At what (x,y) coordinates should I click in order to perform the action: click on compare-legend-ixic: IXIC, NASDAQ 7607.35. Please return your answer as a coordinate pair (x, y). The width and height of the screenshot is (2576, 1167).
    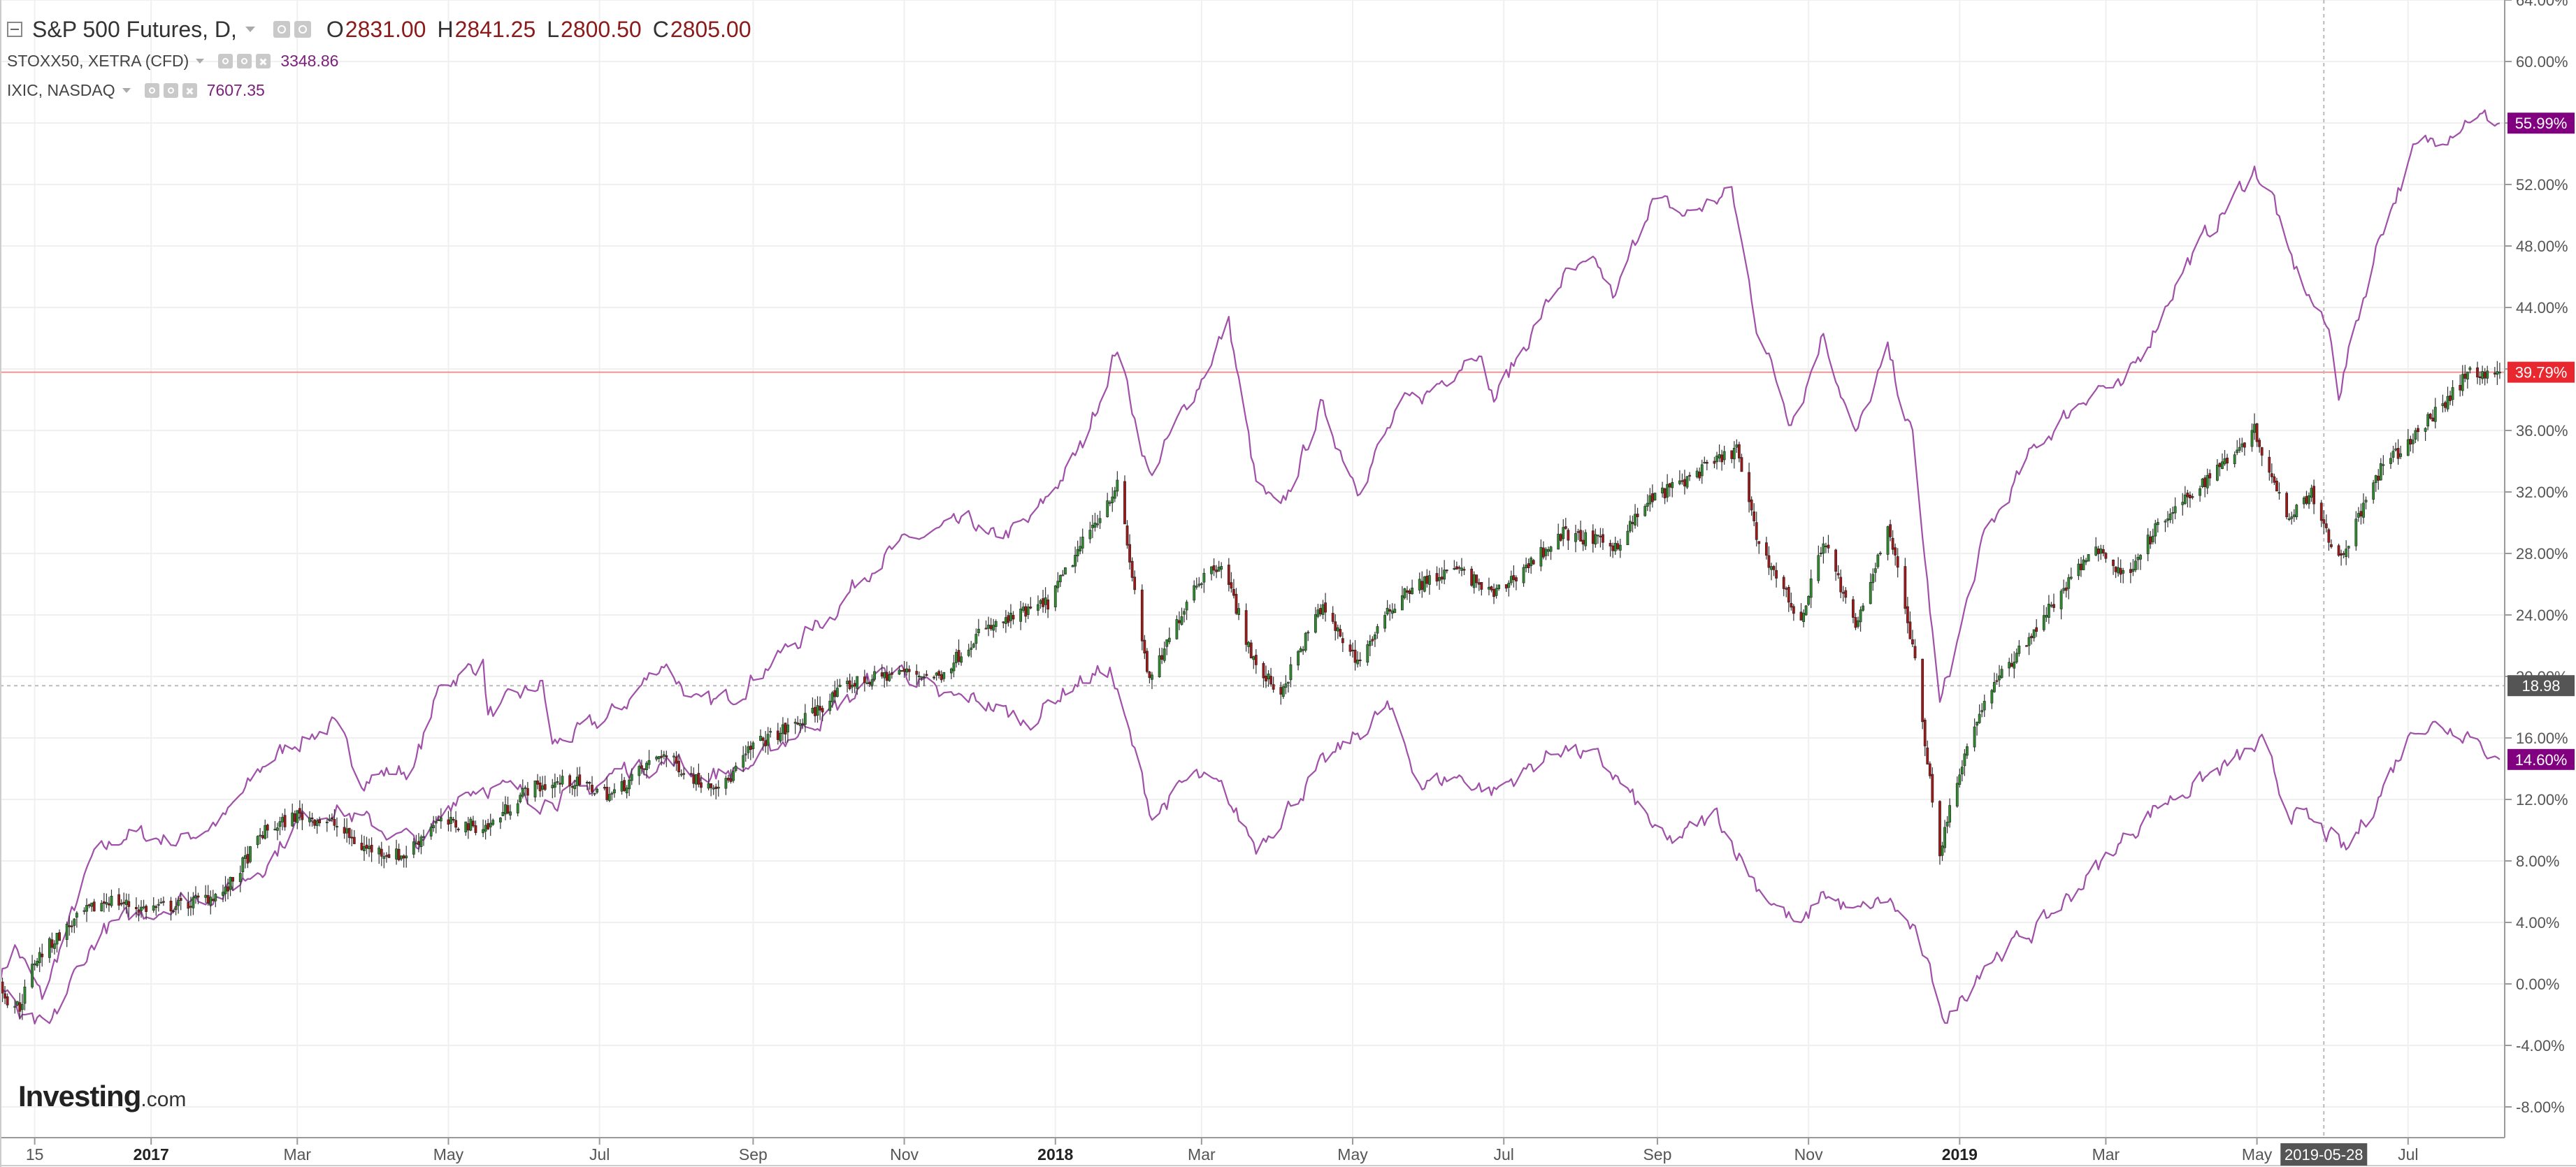
    Looking at the image, I should click on (379, 90).